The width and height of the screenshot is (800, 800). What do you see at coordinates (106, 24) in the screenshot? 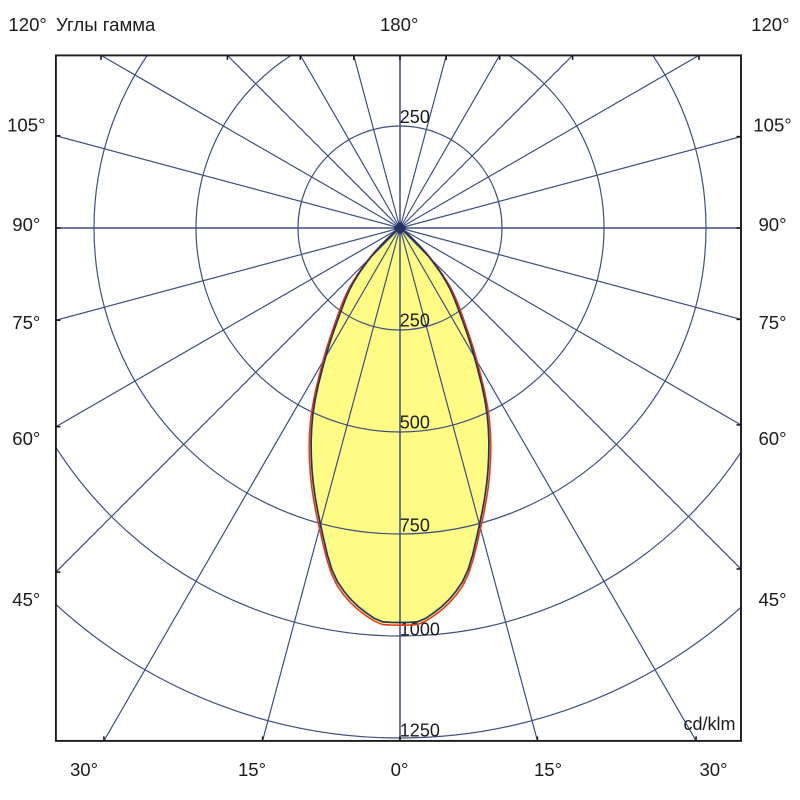
I see `svg-text: Углы гамма` at bounding box center [106, 24].